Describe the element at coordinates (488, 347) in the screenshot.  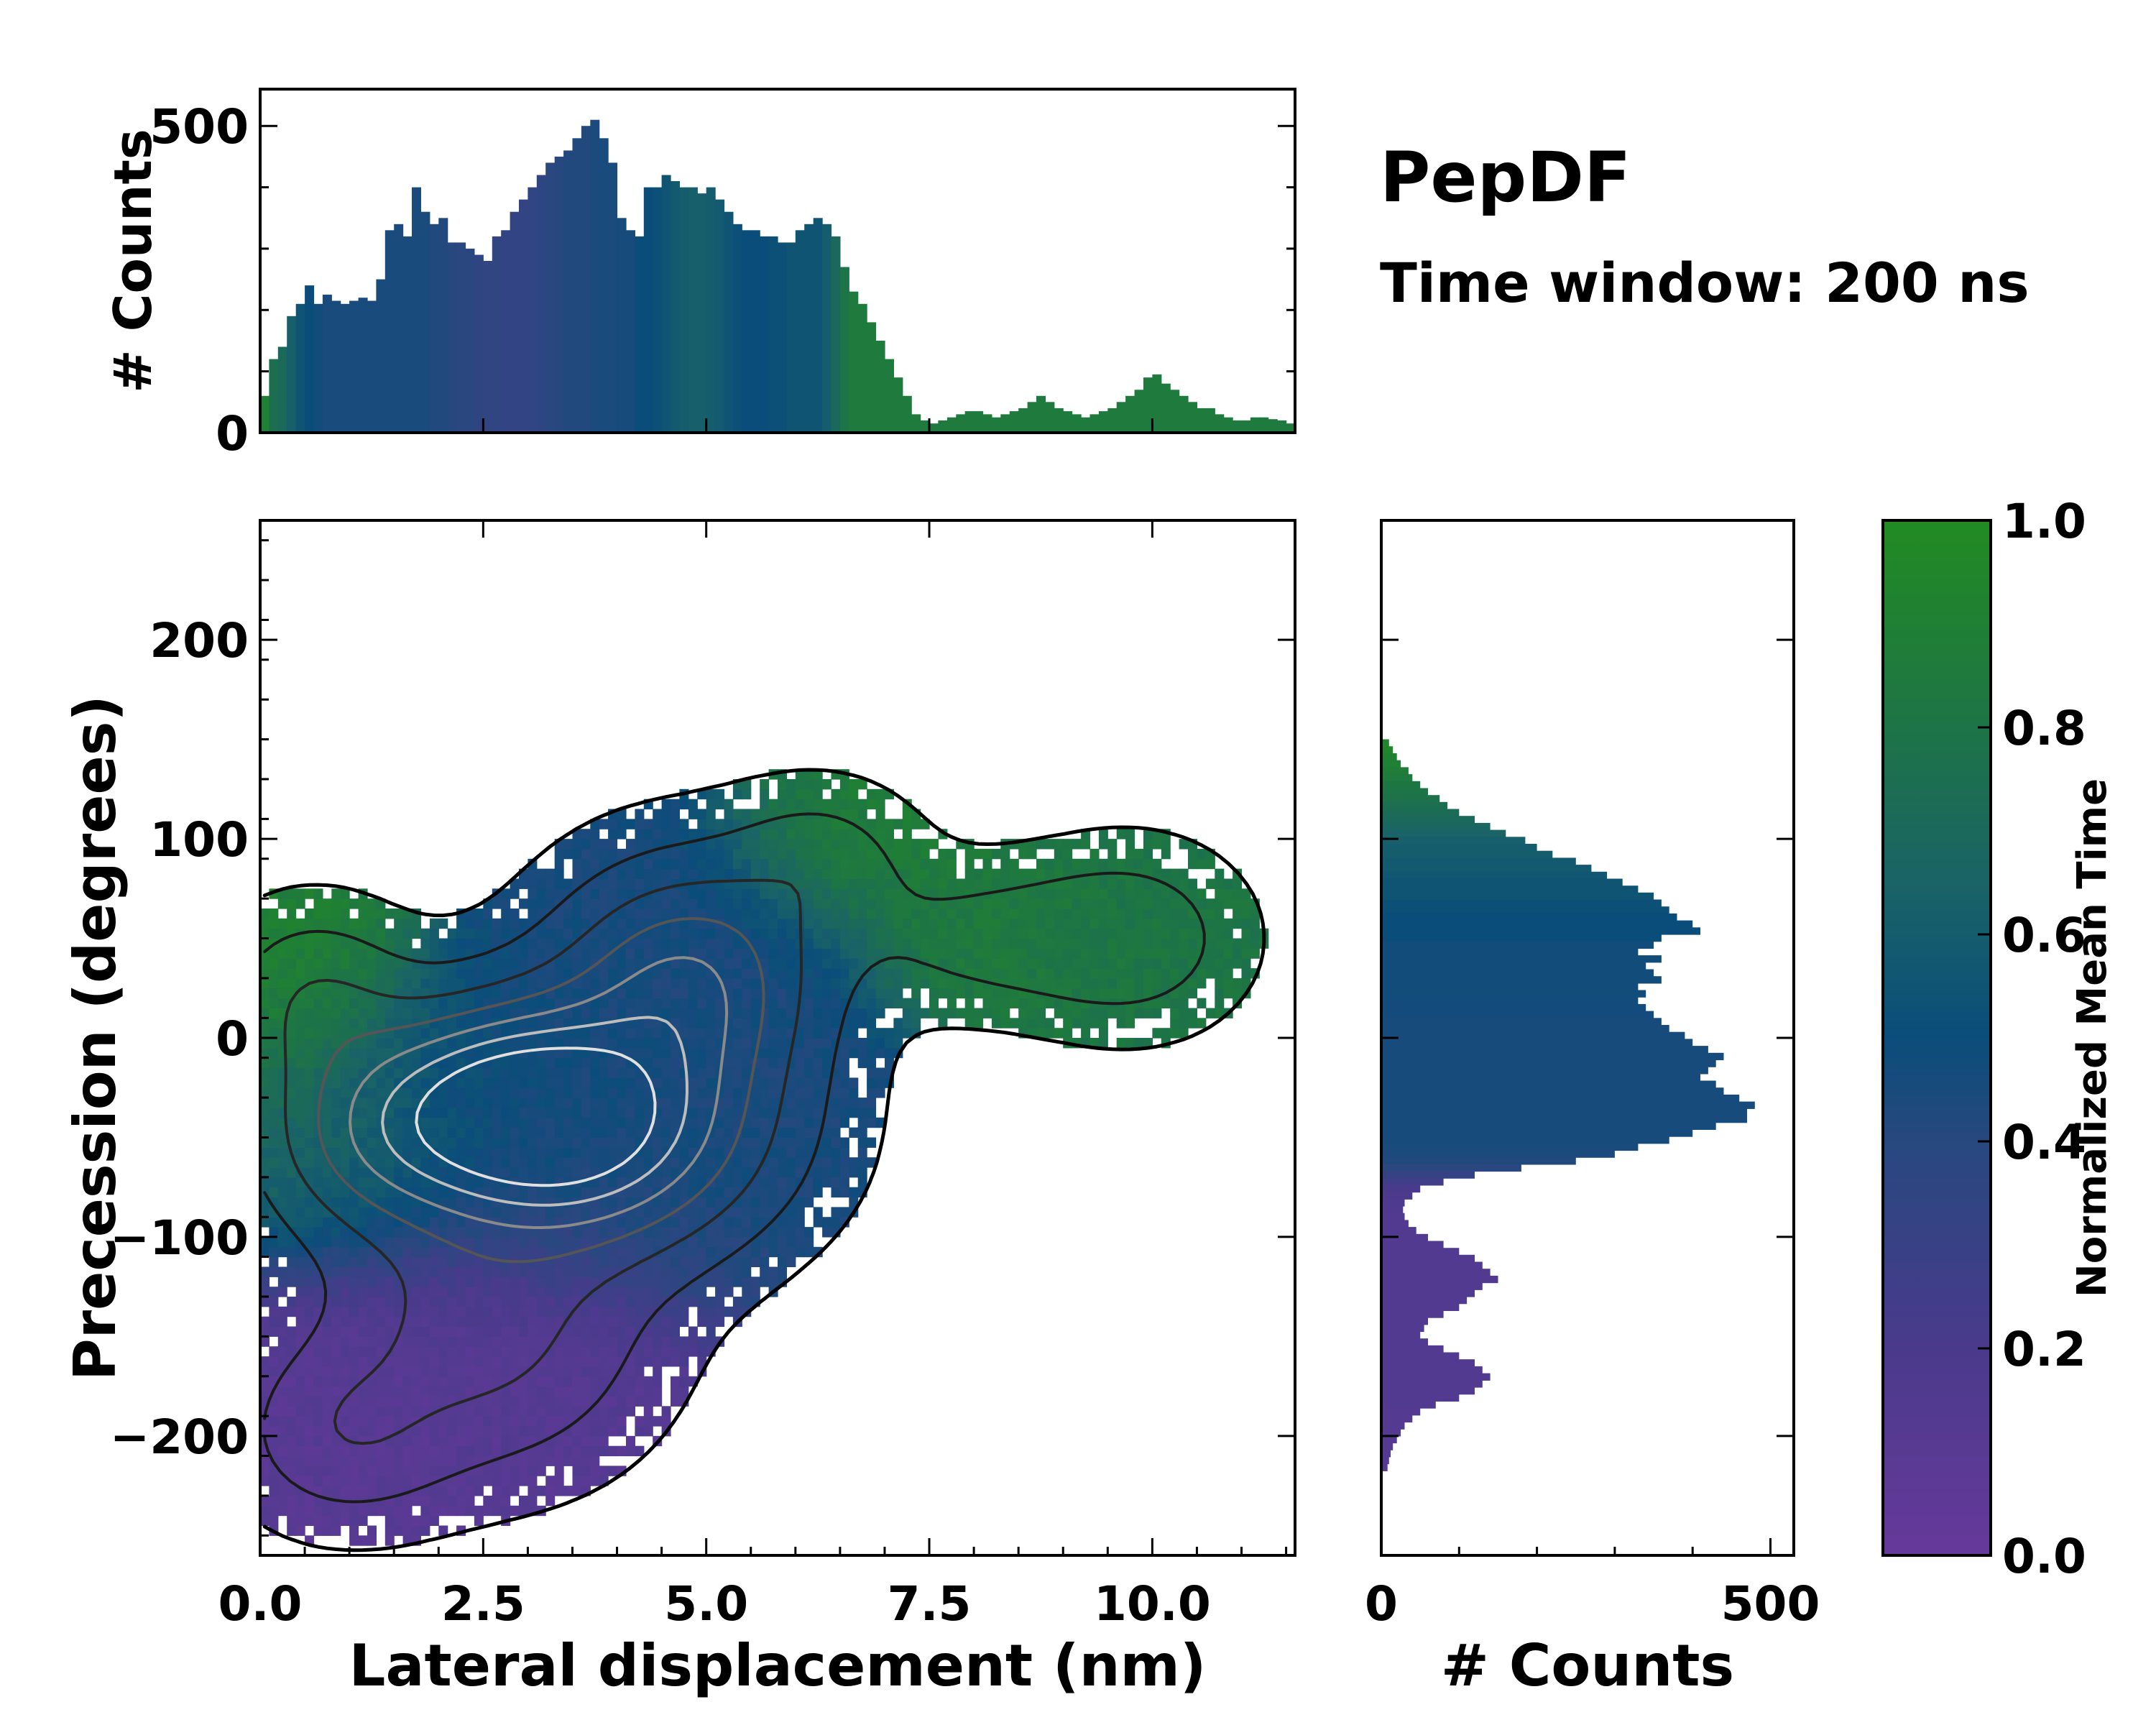
I see `top-histogram-bar` at that location.